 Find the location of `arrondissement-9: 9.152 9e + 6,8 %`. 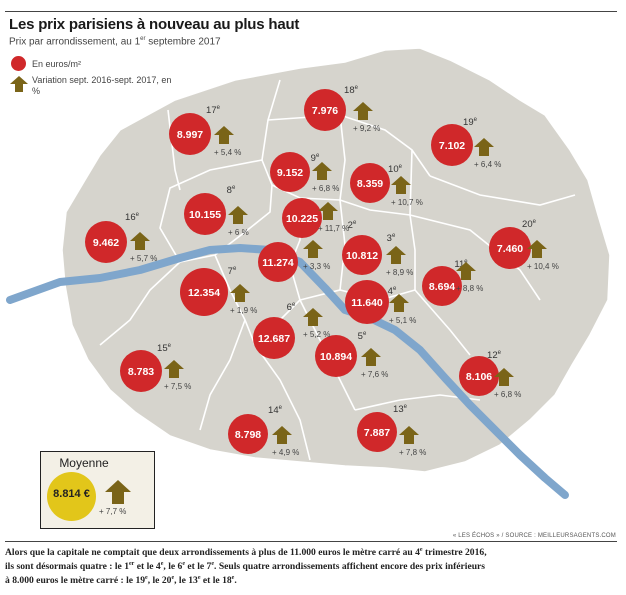

arrondissement-9: 9.152 9e + 6,8 % is located at coordinates (304, 172).